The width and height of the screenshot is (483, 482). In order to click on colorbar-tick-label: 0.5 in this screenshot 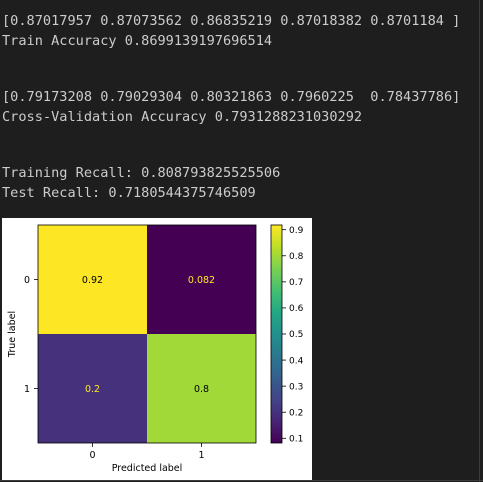, I will do `click(296, 335)`.